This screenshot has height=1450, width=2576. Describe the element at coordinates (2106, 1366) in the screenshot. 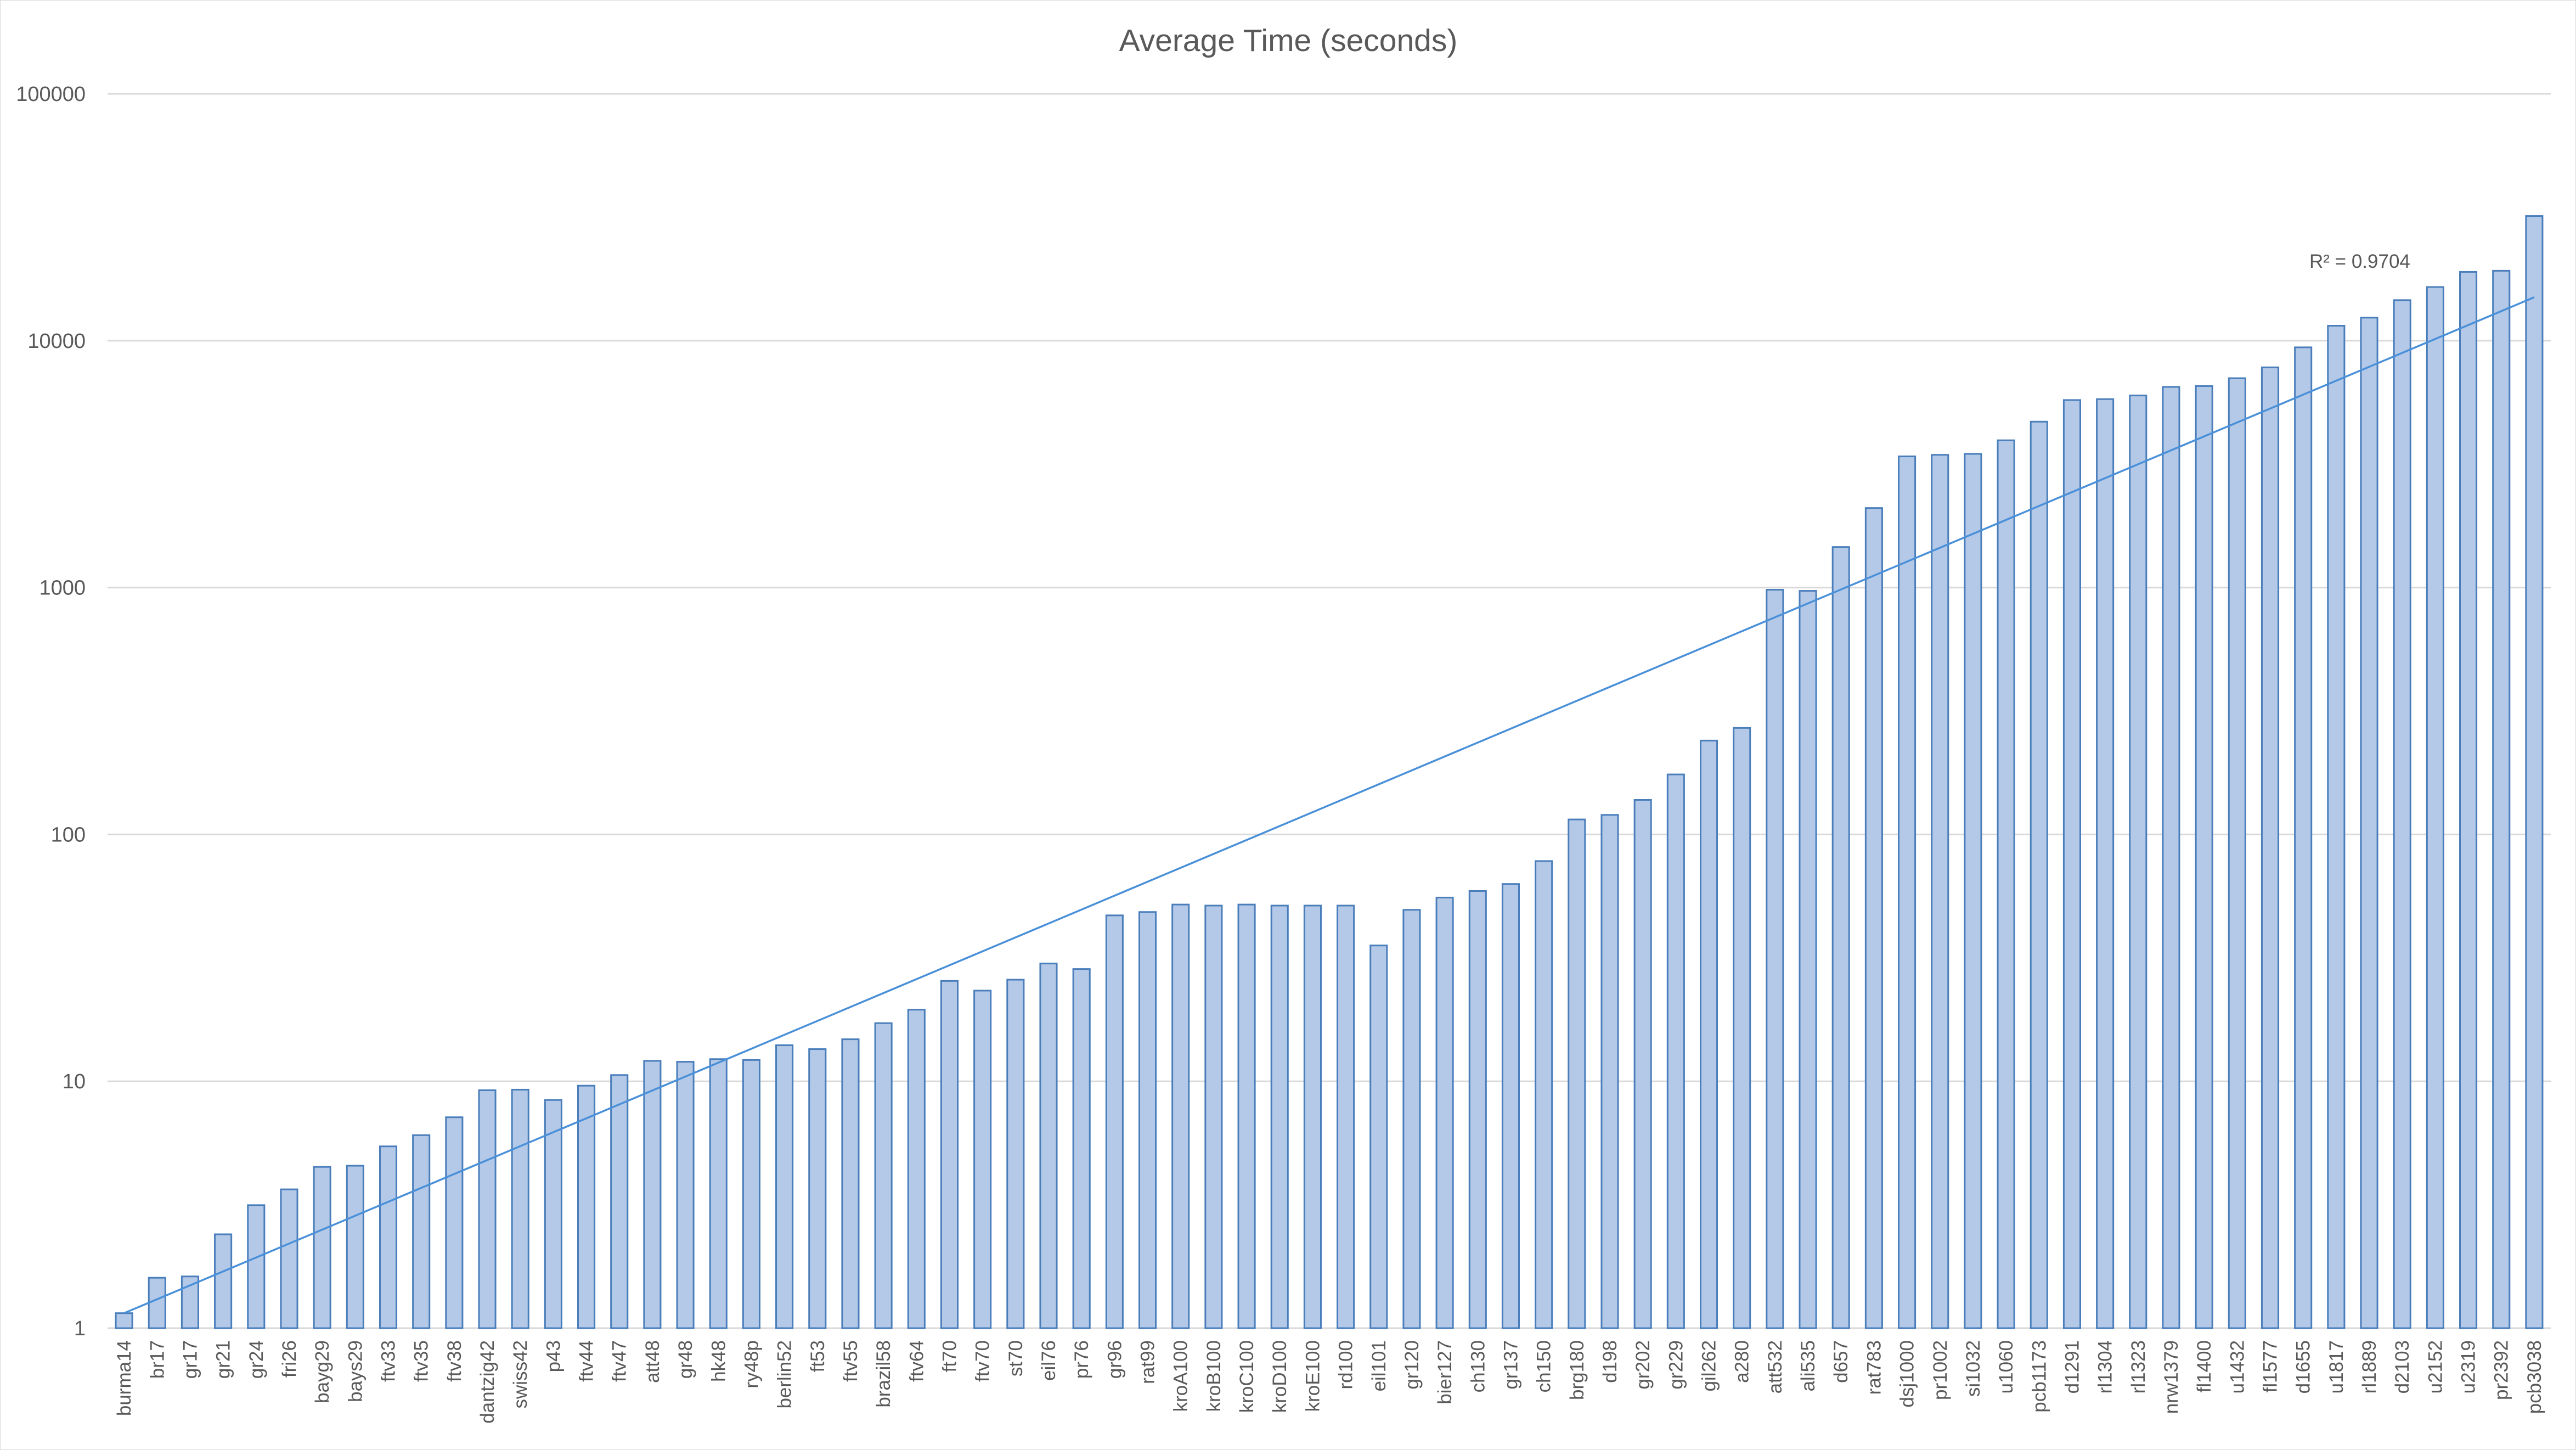

I see `x-category-label: rl1304` at that location.